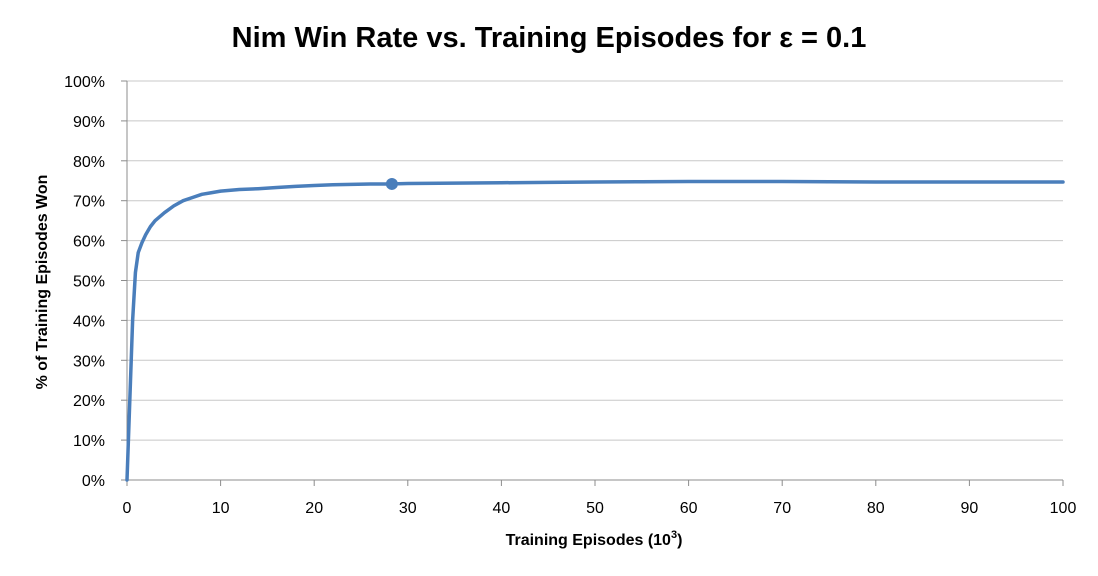 The height and width of the screenshot is (576, 1098). Describe the element at coordinates (93, 481) in the screenshot. I see `y-tick-label: 0%` at that location.